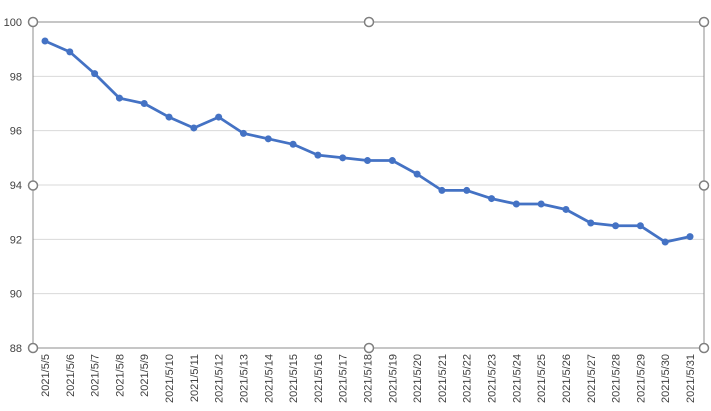  What do you see at coordinates (493, 378) in the screenshot?
I see `x-tick-label: 2021/5/23` at bounding box center [493, 378].